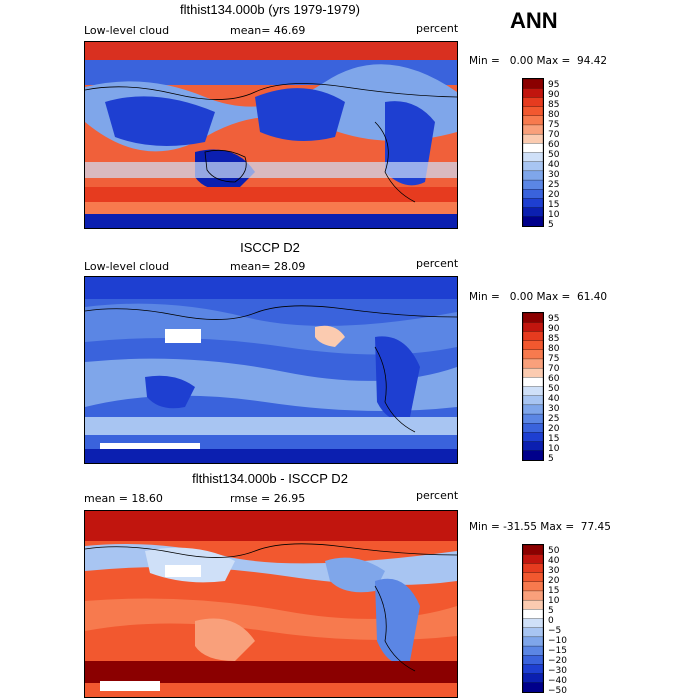 Image resolution: width=700 pixels, height=700 pixels. I want to click on season-title: ANN, so click(534, 20).